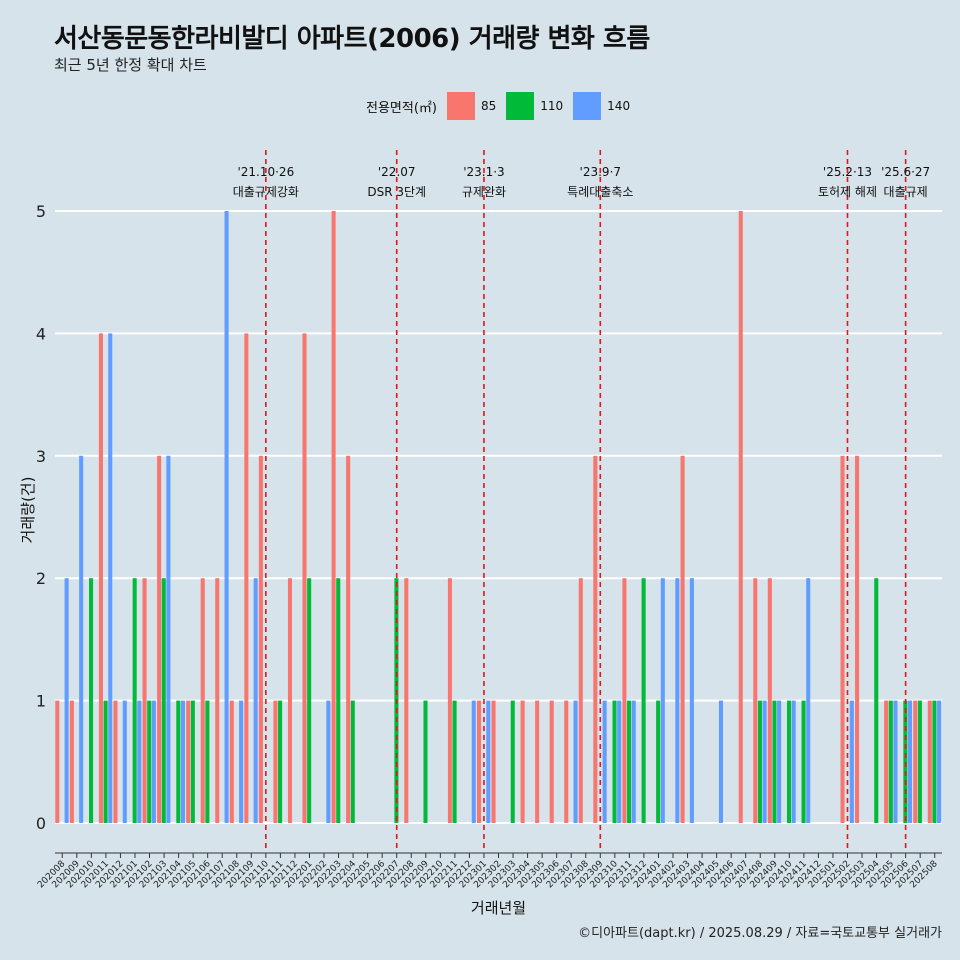 The width and height of the screenshot is (960, 960). I want to click on event-date-label: '22.07, so click(397, 172).